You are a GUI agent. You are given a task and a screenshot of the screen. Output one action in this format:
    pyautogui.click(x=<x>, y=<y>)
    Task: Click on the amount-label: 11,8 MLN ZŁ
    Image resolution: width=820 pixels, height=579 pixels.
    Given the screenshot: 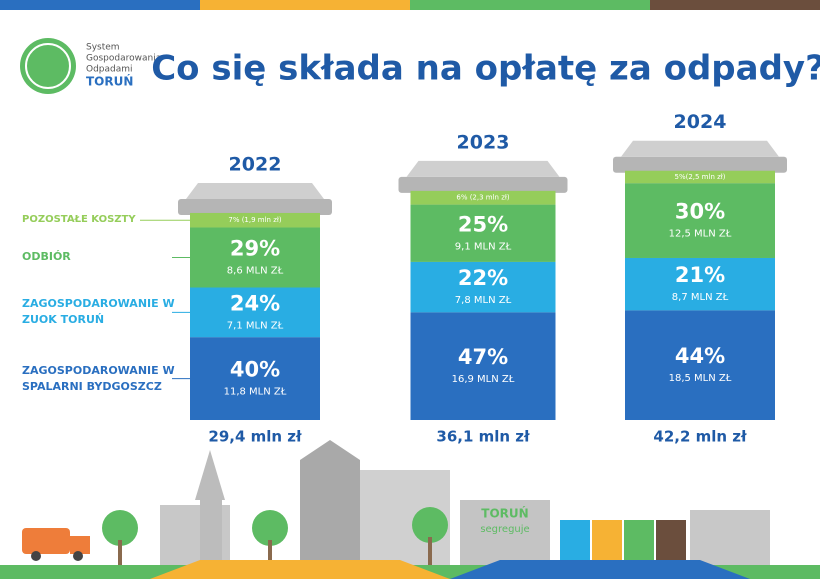 What is the action you would take?
    pyautogui.click(x=255, y=392)
    